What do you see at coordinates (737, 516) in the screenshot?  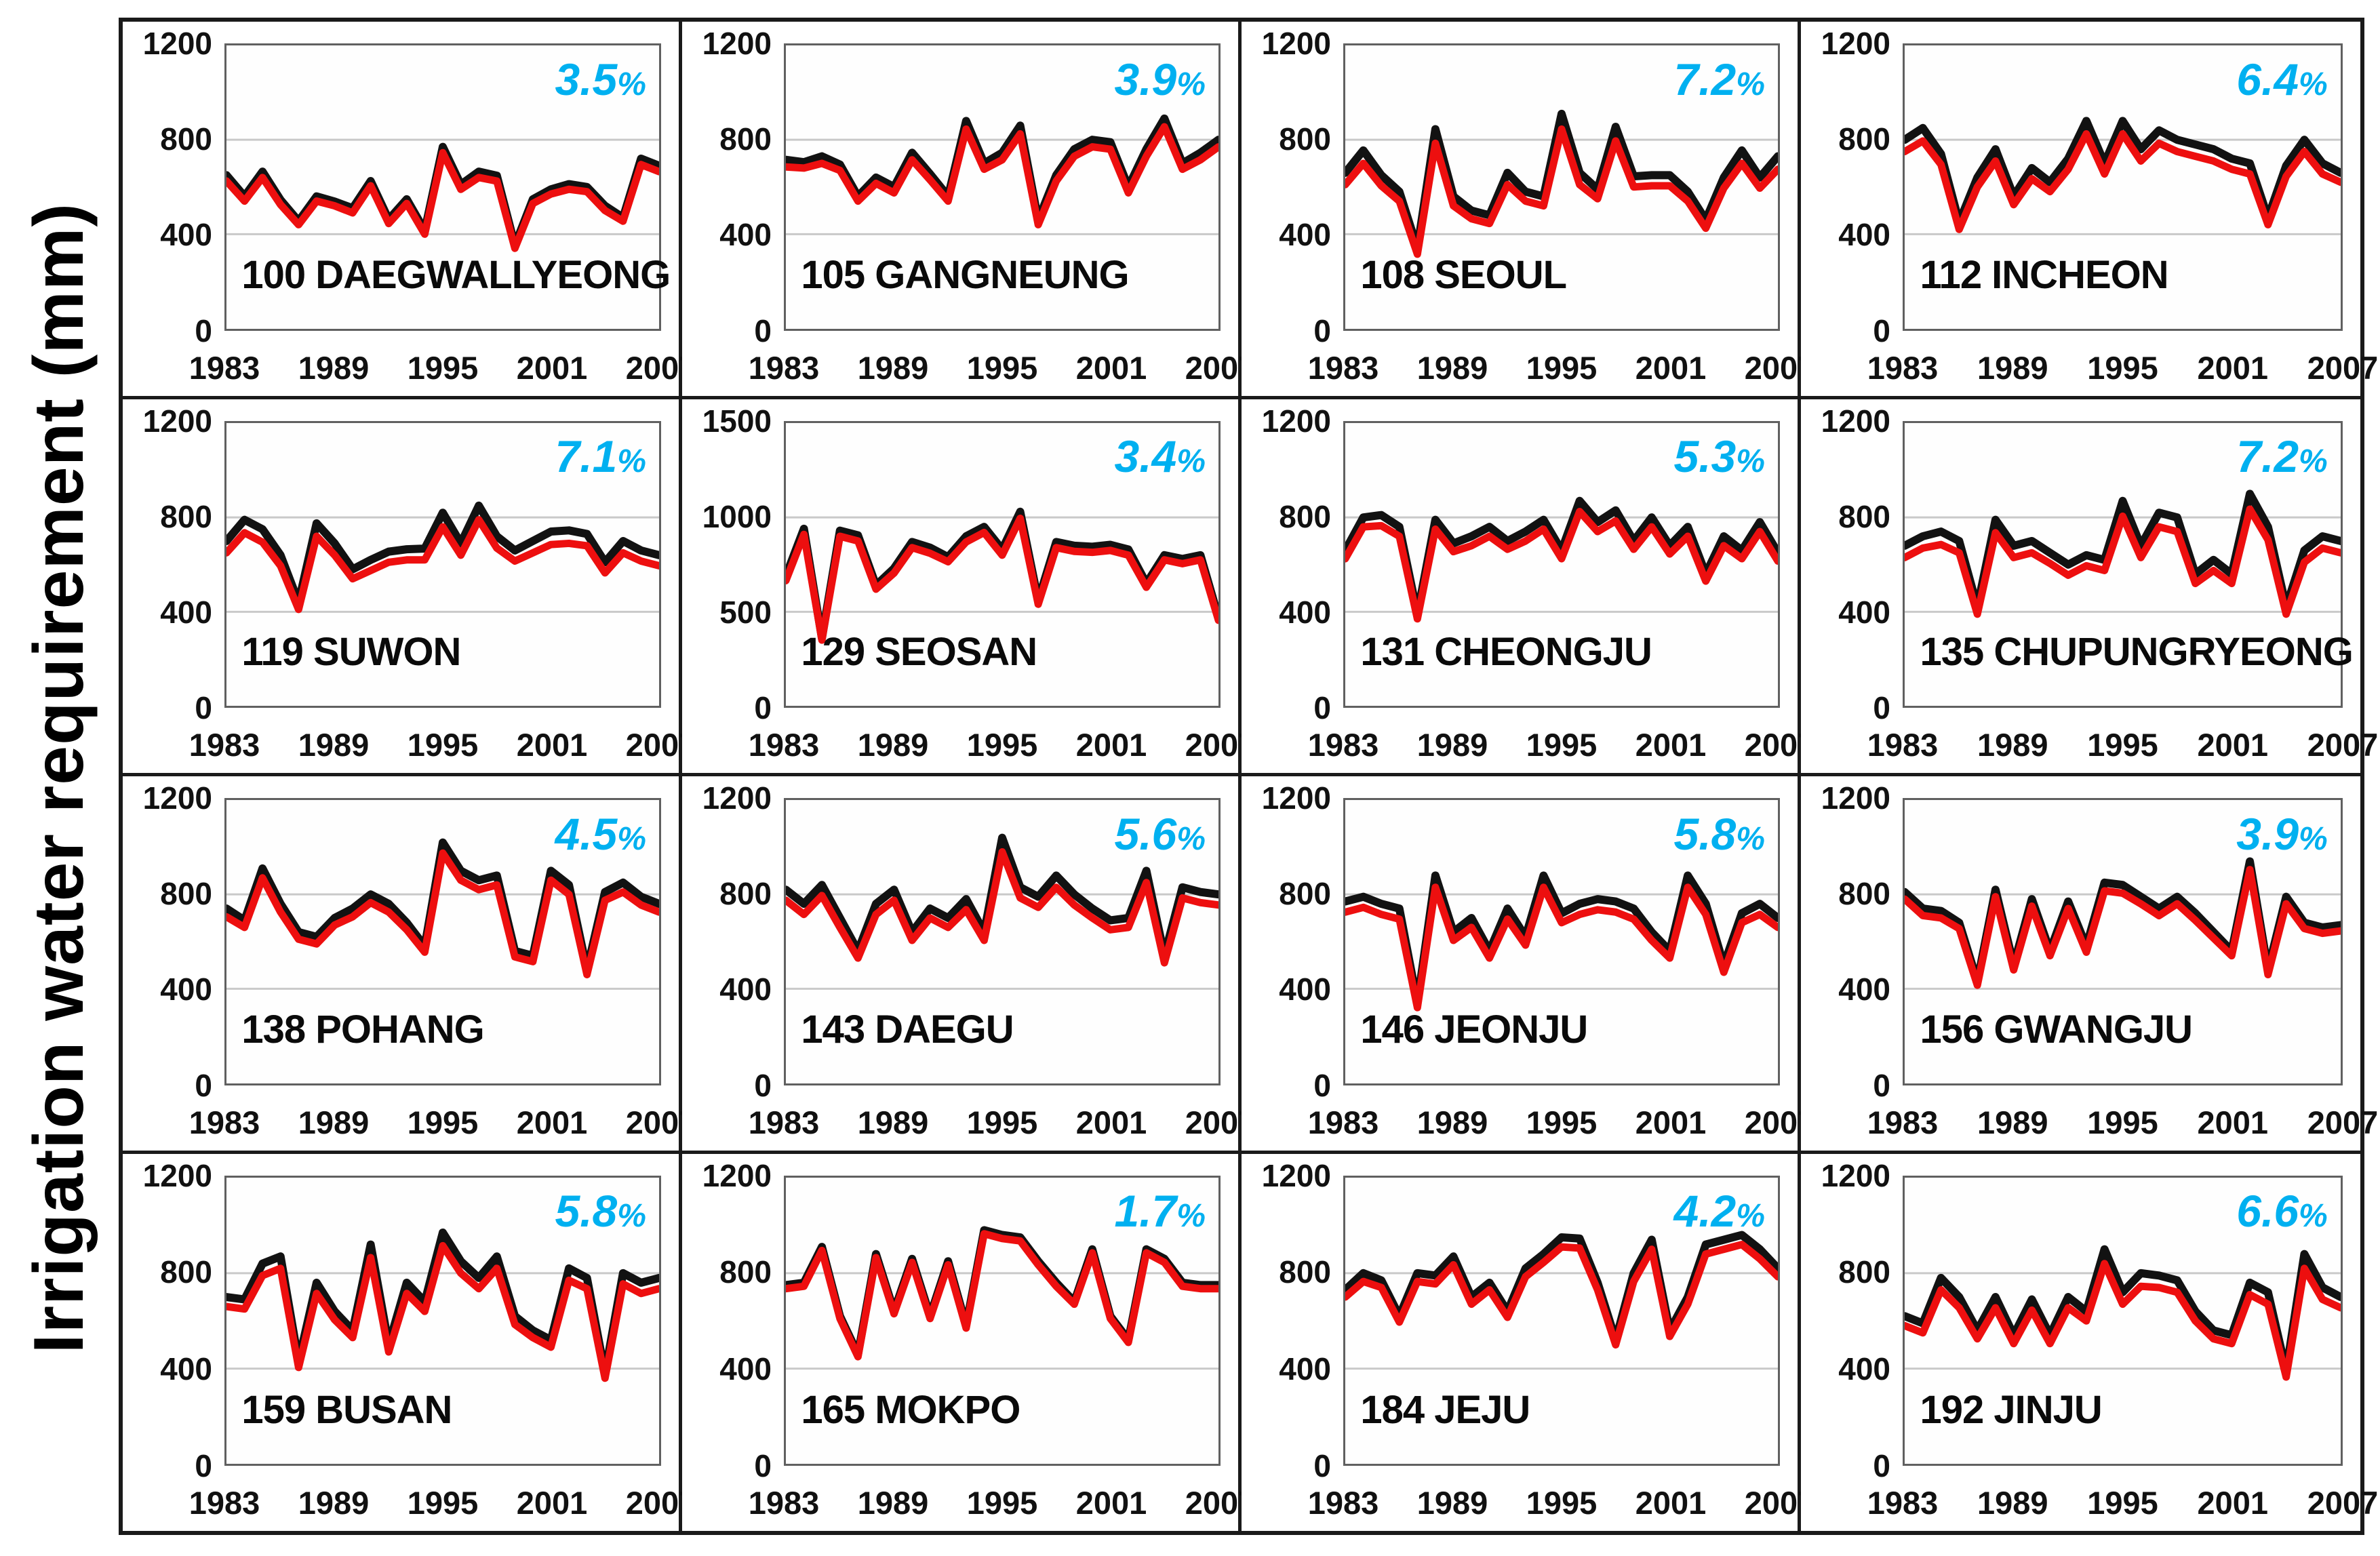 I see `y-tick-label: 1000` at bounding box center [737, 516].